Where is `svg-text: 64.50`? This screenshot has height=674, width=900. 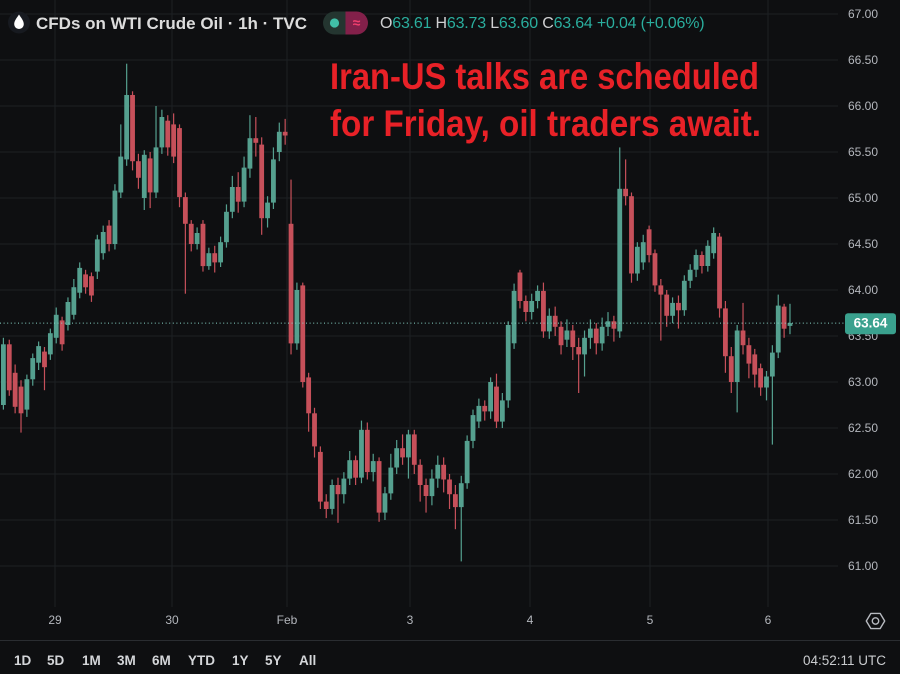
svg-text: 64.50 is located at coordinates (863, 244).